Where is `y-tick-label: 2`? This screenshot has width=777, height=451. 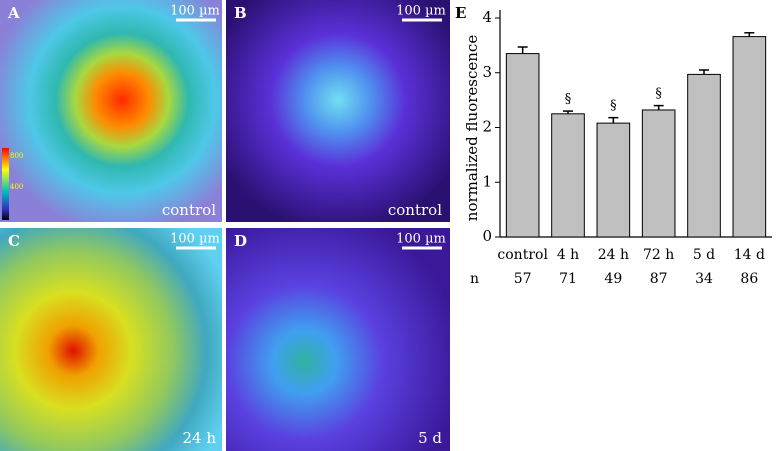 y-tick-label: 2 is located at coordinates (487, 127).